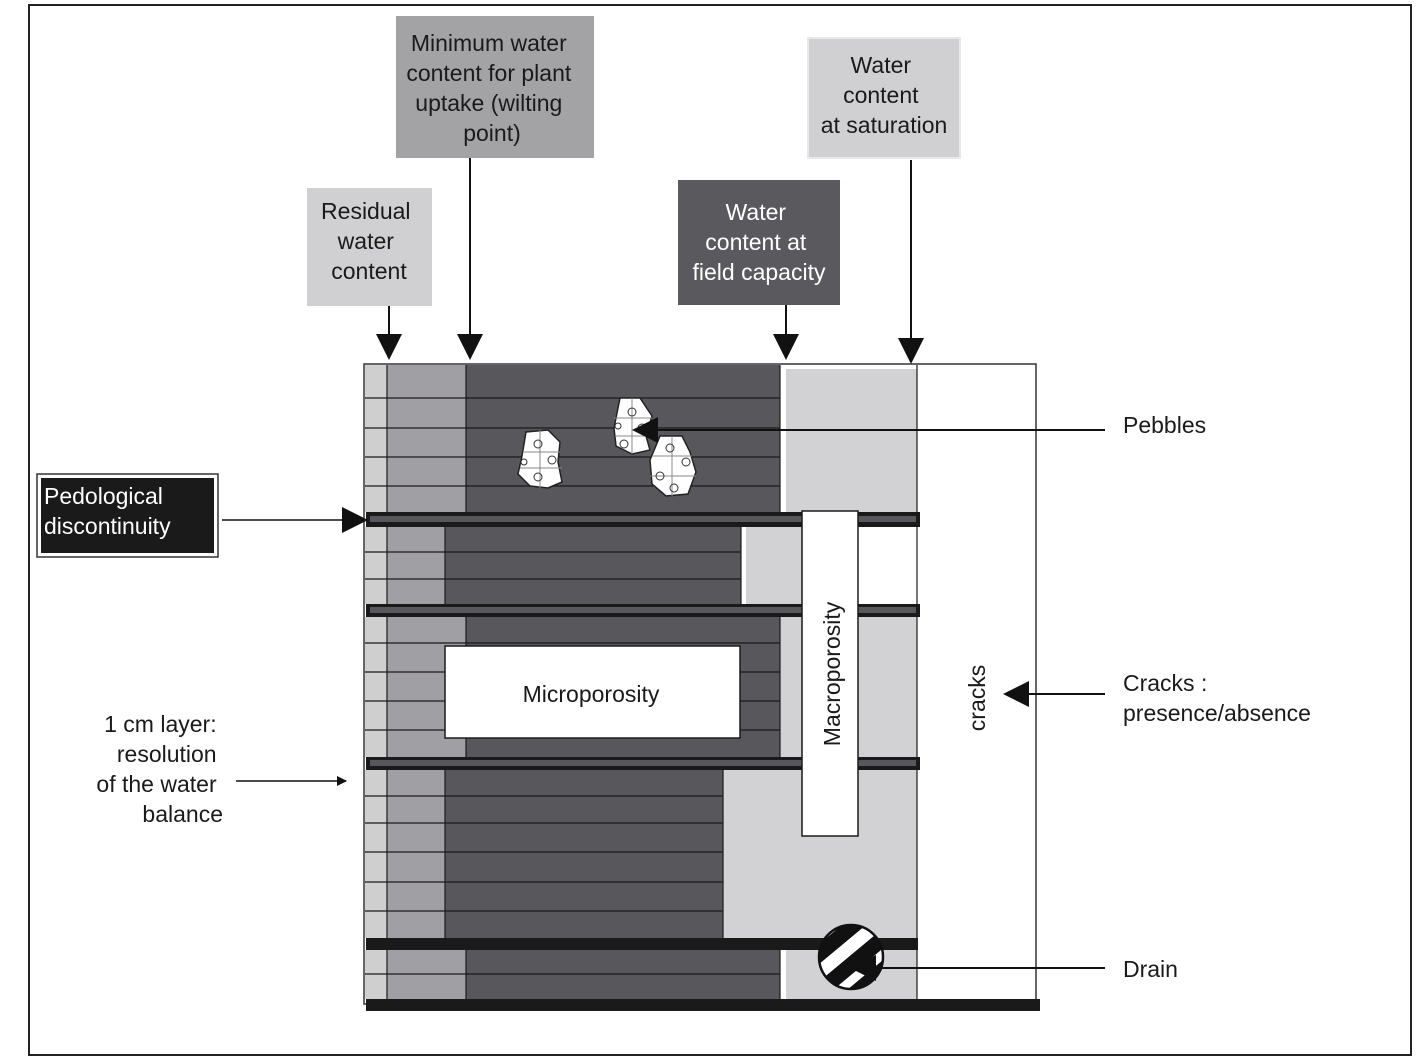 The width and height of the screenshot is (1421, 1059). What do you see at coordinates (366, 211) in the screenshot?
I see `residual-line-1: Residual` at bounding box center [366, 211].